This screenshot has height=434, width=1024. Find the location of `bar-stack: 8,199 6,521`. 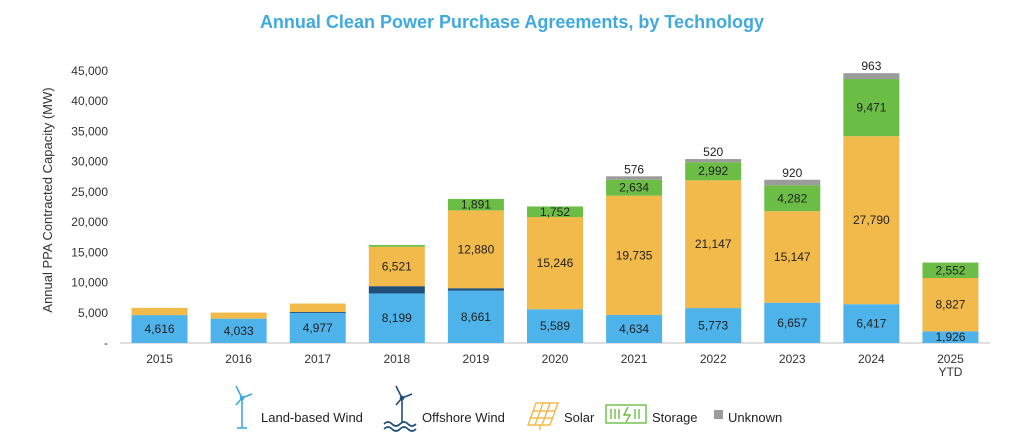

bar-stack: 8,199 6,521 is located at coordinates (396, 293).